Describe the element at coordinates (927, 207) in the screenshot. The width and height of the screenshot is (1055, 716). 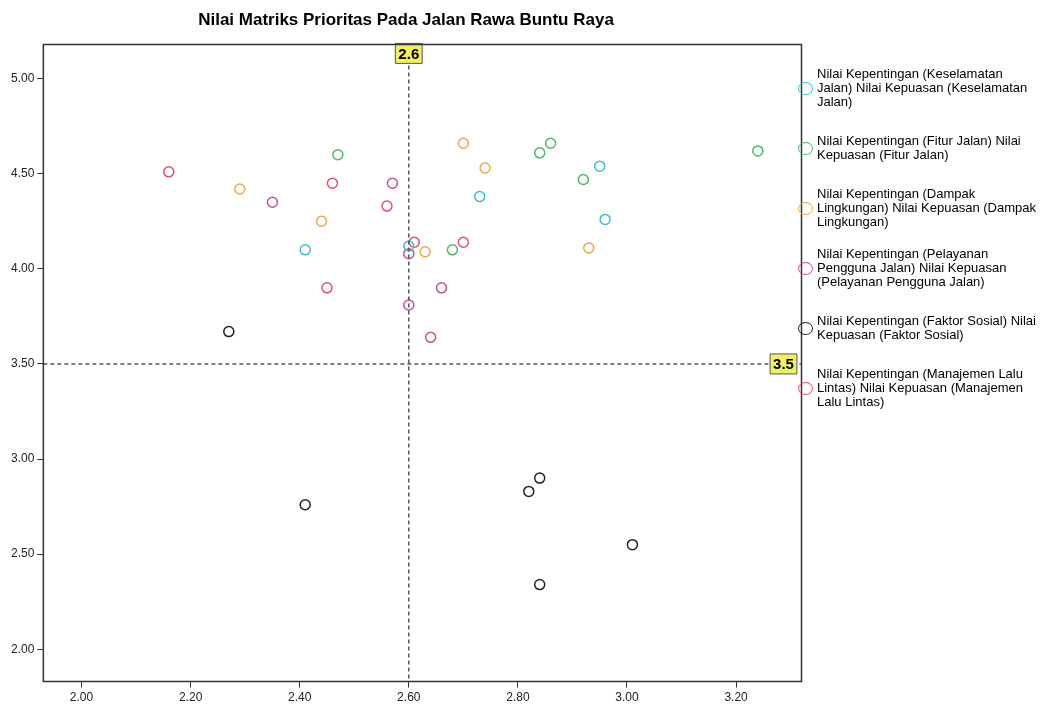
I see `legend-label: Nilai Kepentingan (Dampak Lingkungan) Nilai Kepuasan (Dampak Lingkungan)` at that location.